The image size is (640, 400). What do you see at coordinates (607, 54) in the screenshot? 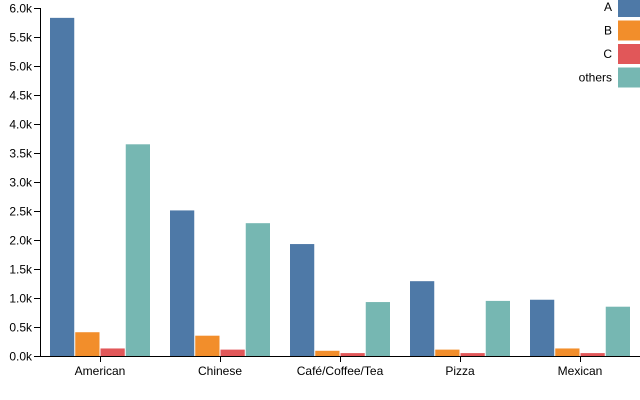
I see `legend-label-C: C` at bounding box center [607, 54].